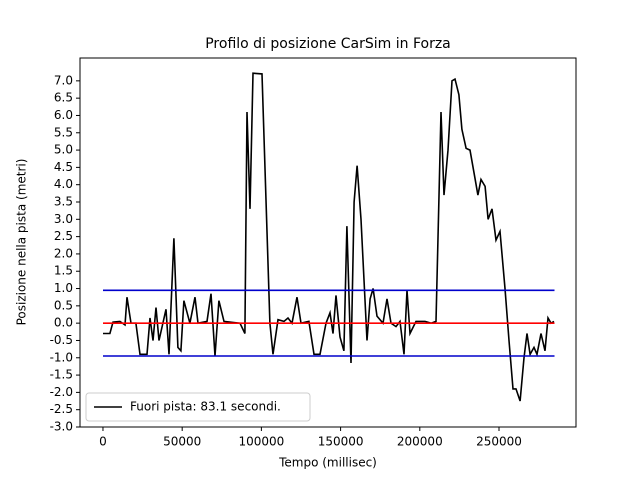  What do you see at coordinates (63, 236) in the screenshot?
I see `y-tick-label: 2.5` at bounding box center [63, 236].